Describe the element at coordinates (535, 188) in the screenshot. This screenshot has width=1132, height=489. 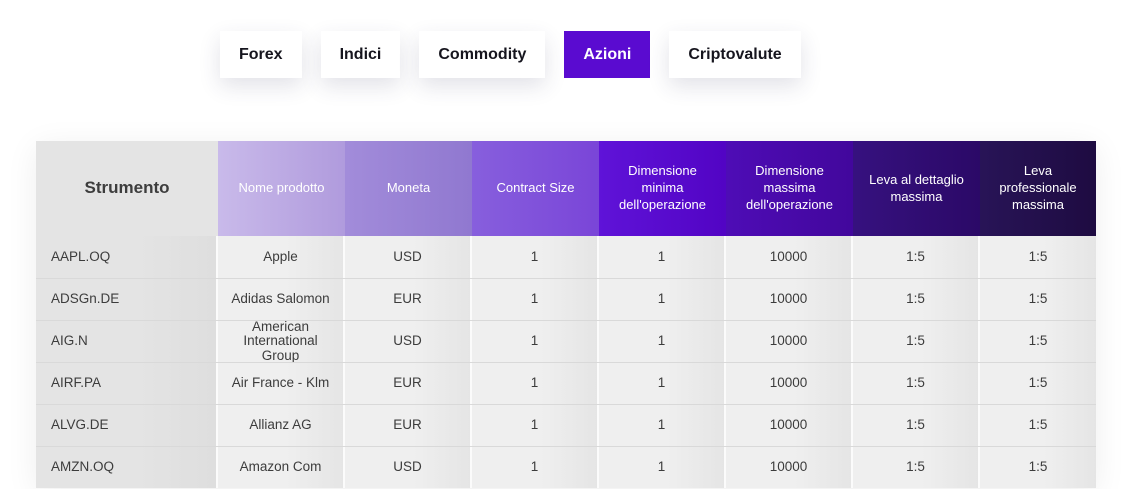
I see `column-header-contract-size: Contract Size` at that location.